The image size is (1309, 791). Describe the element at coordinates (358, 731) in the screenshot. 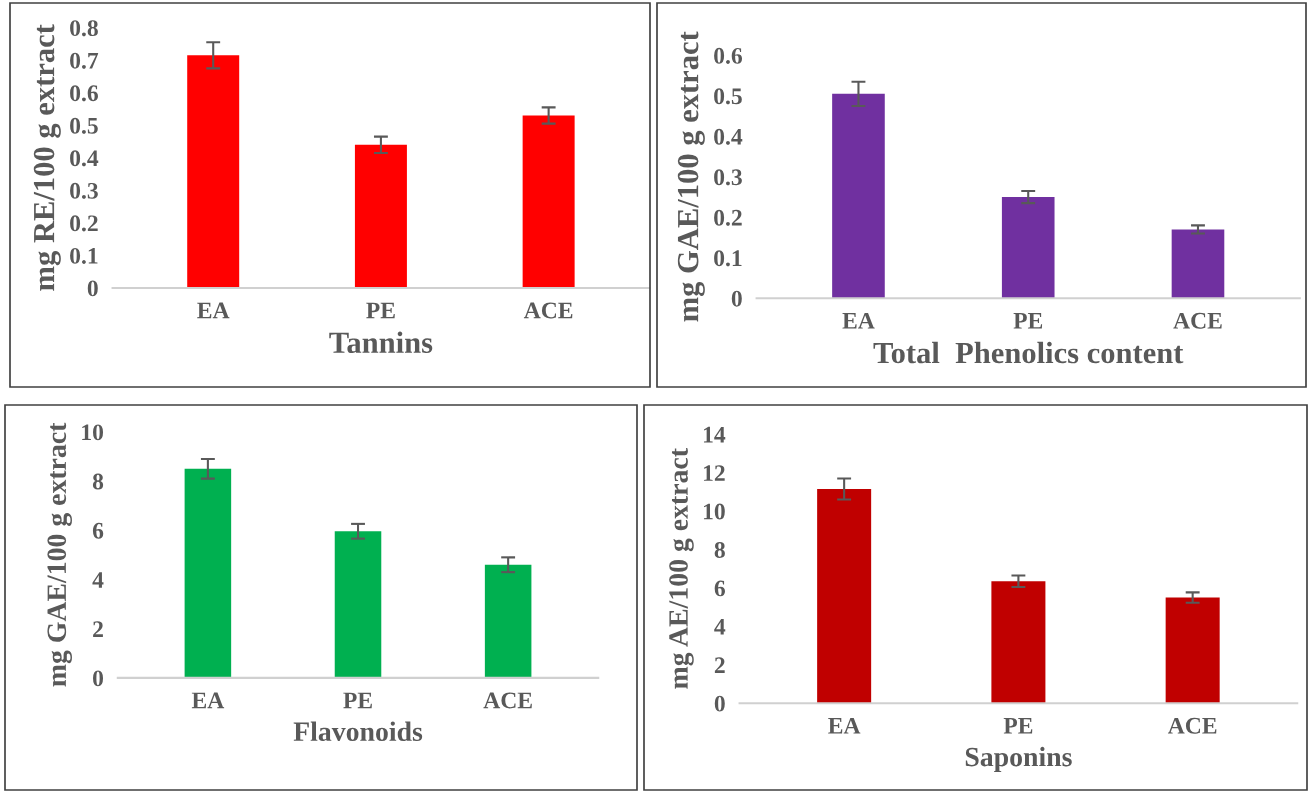

I see `x-axis-title: Flavonoids` at that location.